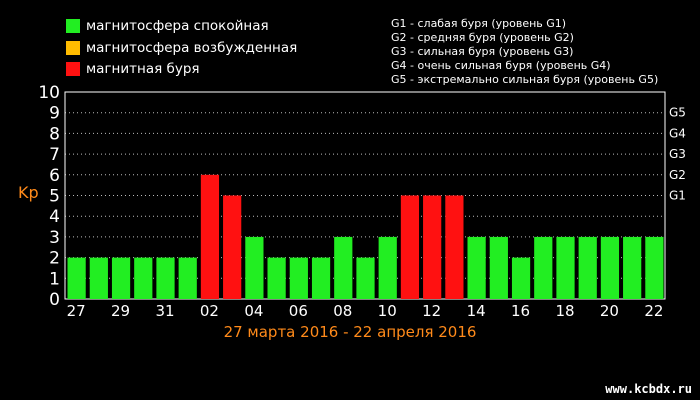 The height and width of the screenshot is (400, 700). I want to click on watermark: www.kcbdx.ru, so click(648, 389).